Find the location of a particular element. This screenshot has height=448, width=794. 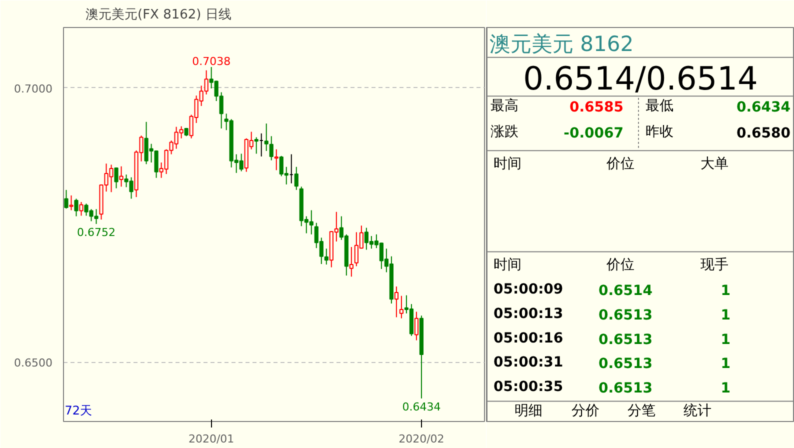

text: 05:00:16 is located at coordinates (529, 338).